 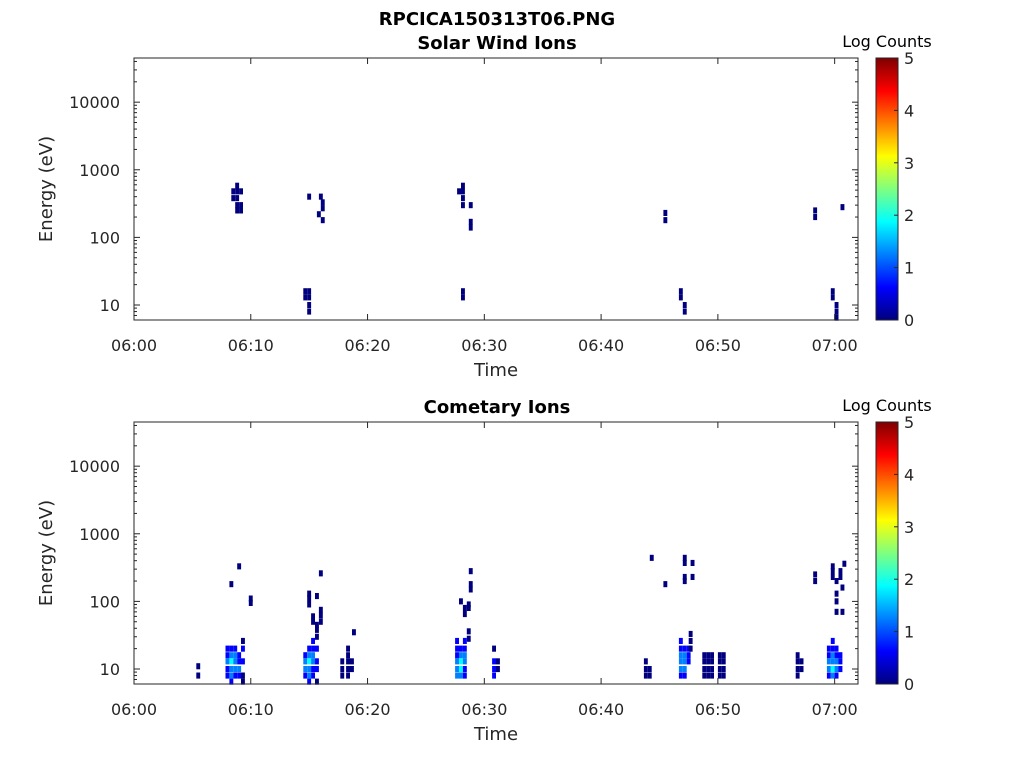 What do you see at coordinates (909, 163) in the screenshot?
I see `colorbar-tick-label: 3` at bounding box center [909, 163].